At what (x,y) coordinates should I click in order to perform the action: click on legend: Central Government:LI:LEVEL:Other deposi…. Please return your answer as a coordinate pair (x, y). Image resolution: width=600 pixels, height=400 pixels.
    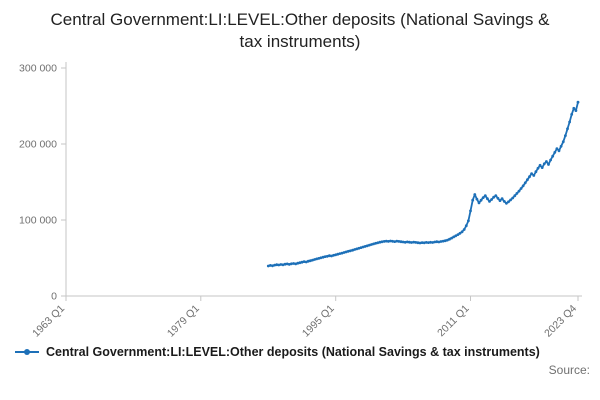
    Looking at the image, I should click on (300, 352).